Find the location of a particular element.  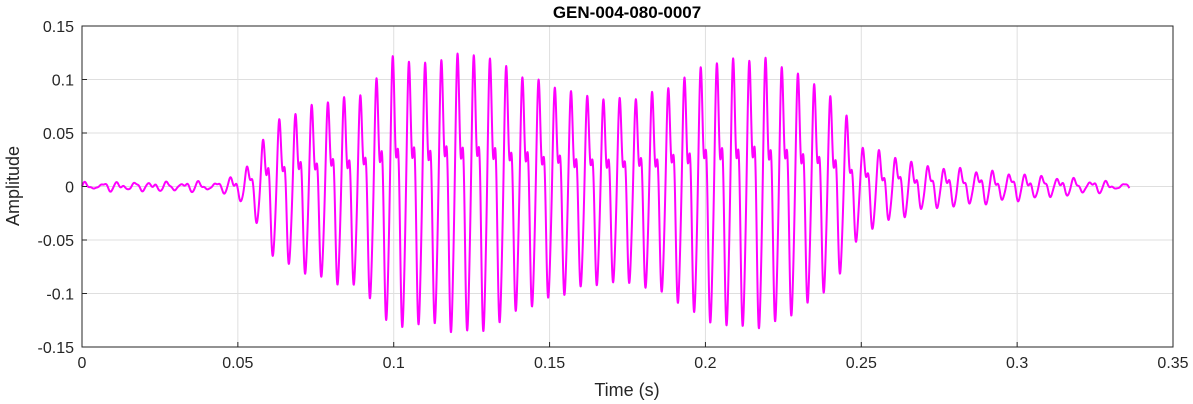

x-axis-ticks: 0 0.05 0.1 0.15 0.2 0.25 0.3 0.35 is located at coordinates (633, 357).